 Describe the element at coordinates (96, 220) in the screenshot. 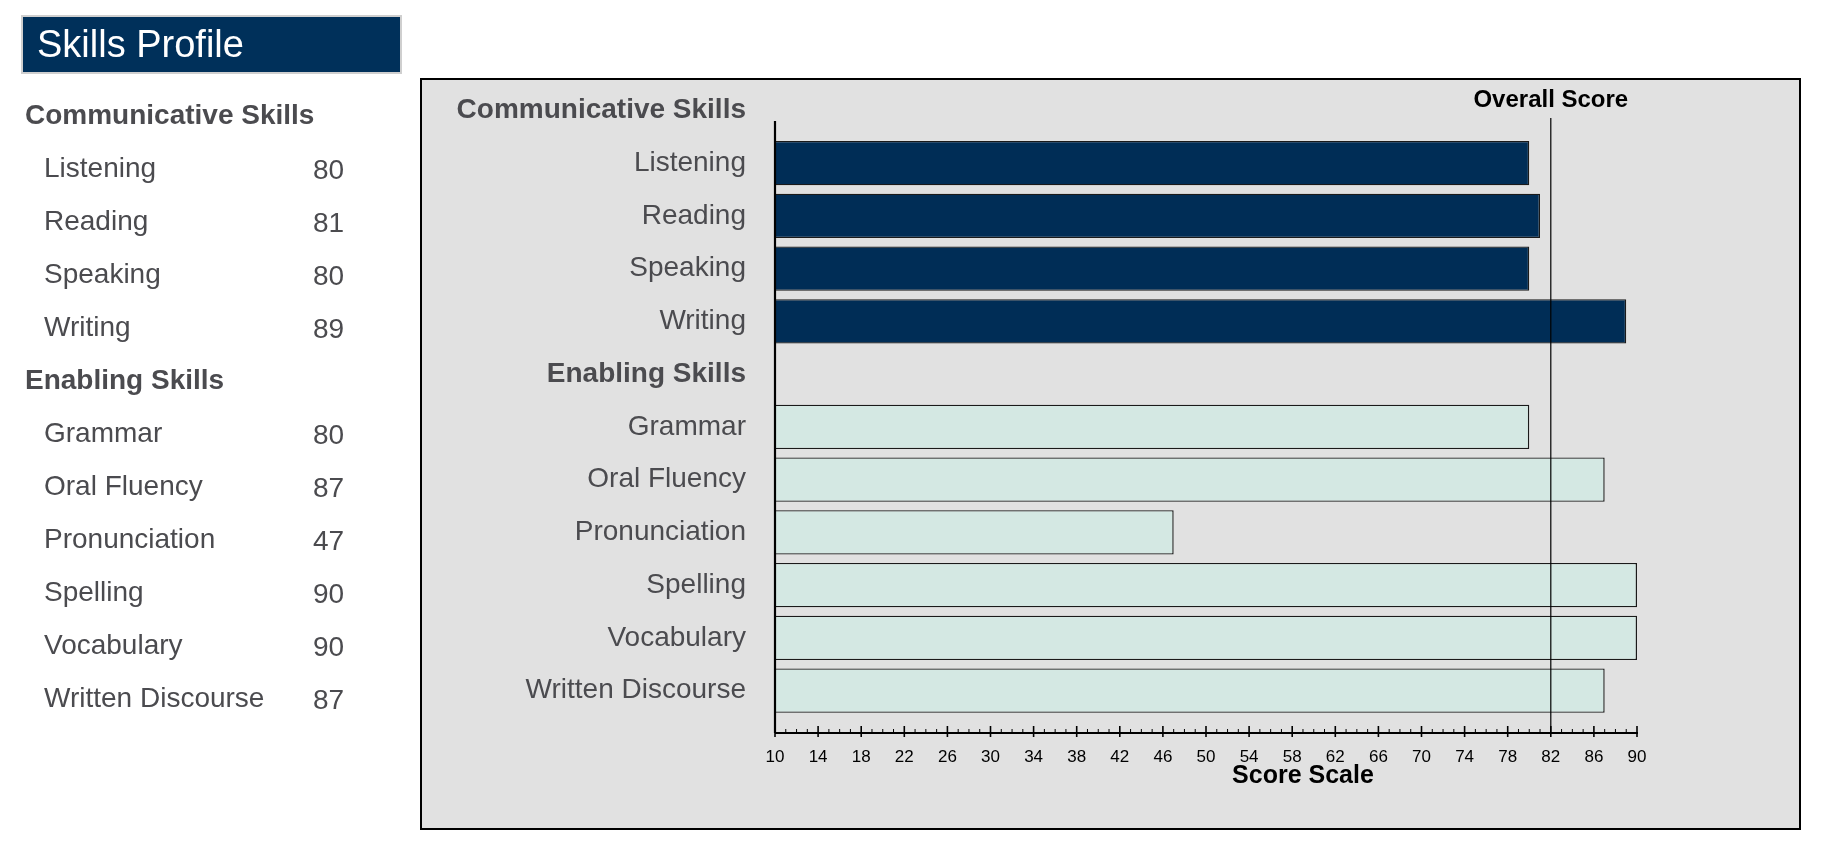

I see `category-label: Reading` at that location.